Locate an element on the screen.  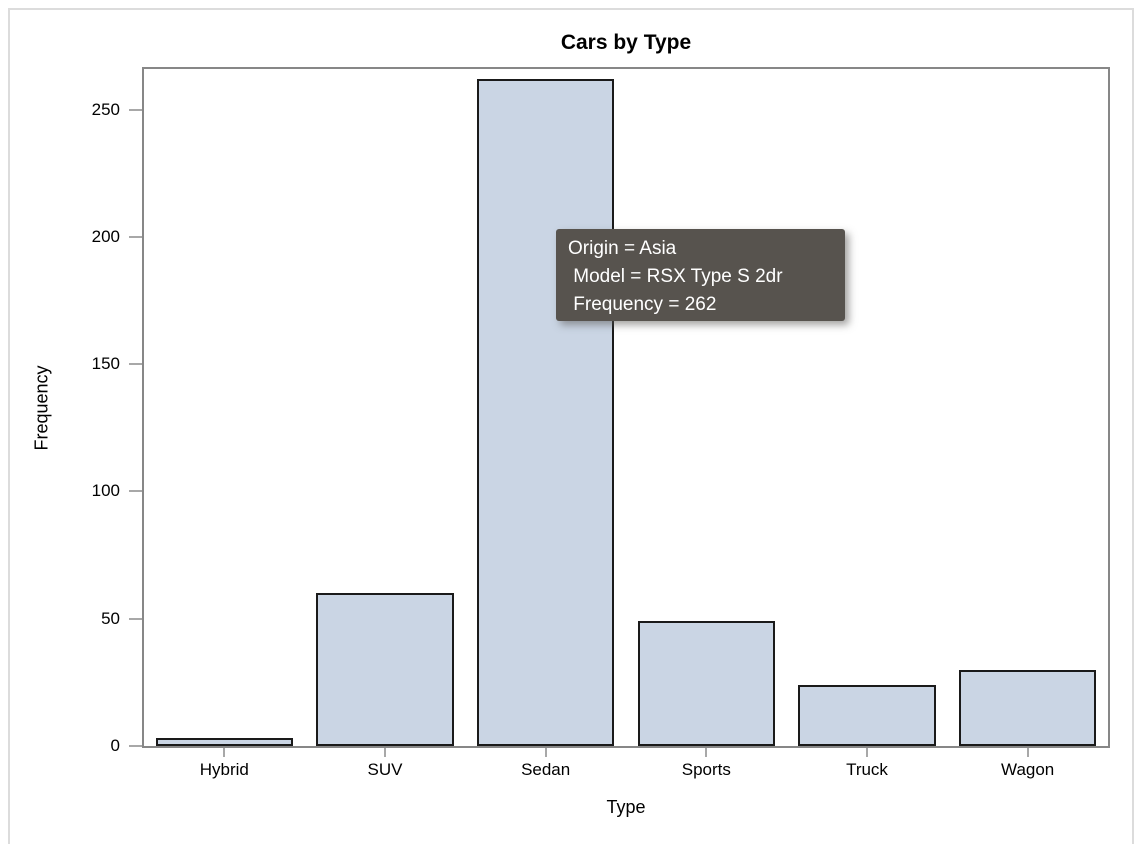
x-tick-label-hybrid: Hybrid is located at coordinates (224, 769).